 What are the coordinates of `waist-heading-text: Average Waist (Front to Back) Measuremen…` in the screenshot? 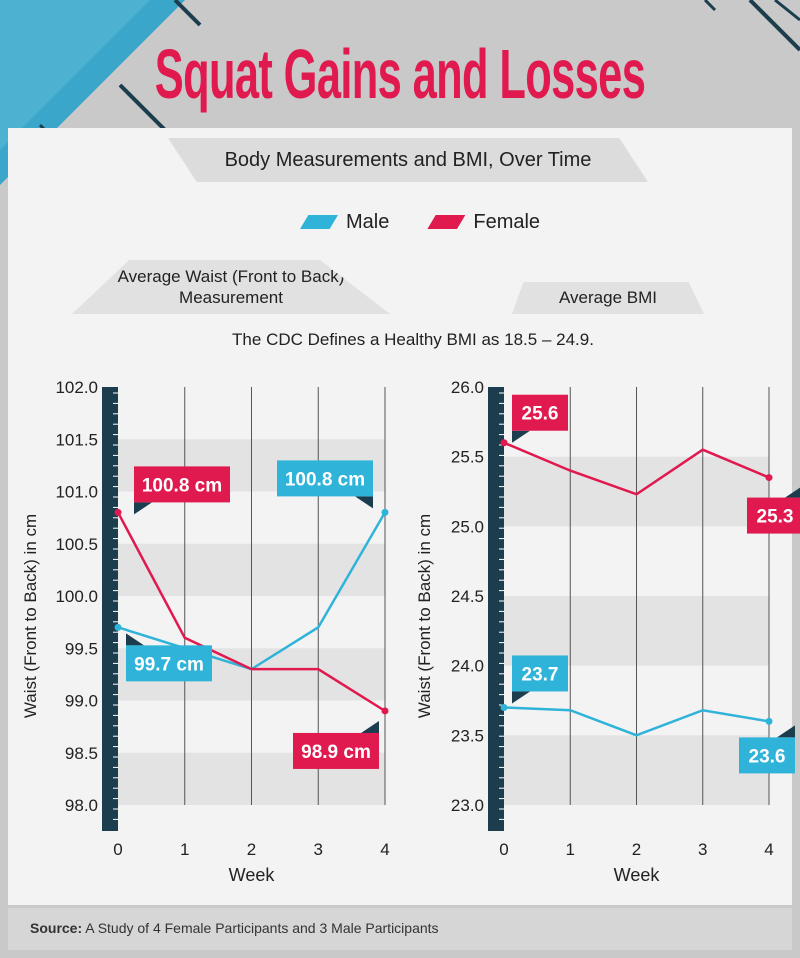 It's located at (231, 287).